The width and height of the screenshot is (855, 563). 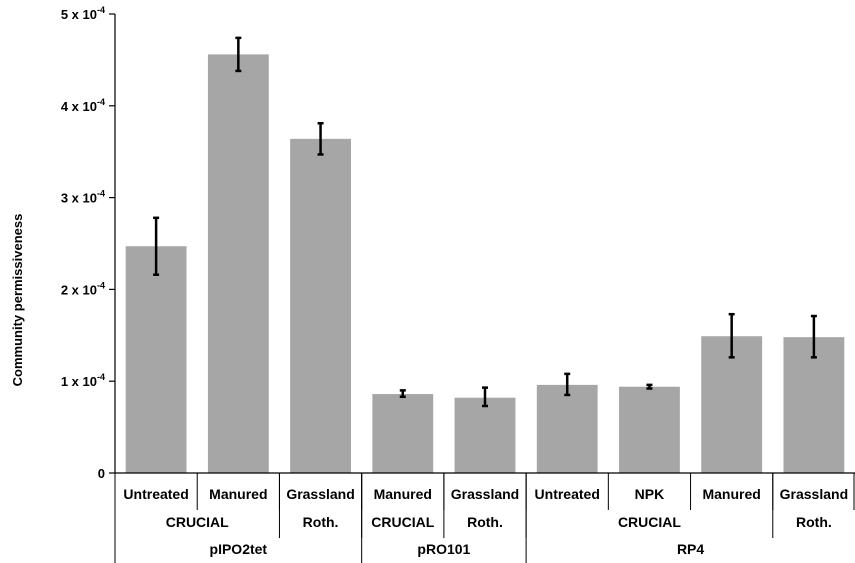 What do you see at coordinates (443, 549) in the screenshot?
I see `group-label: pRO101` at bounding box center [443, 549].